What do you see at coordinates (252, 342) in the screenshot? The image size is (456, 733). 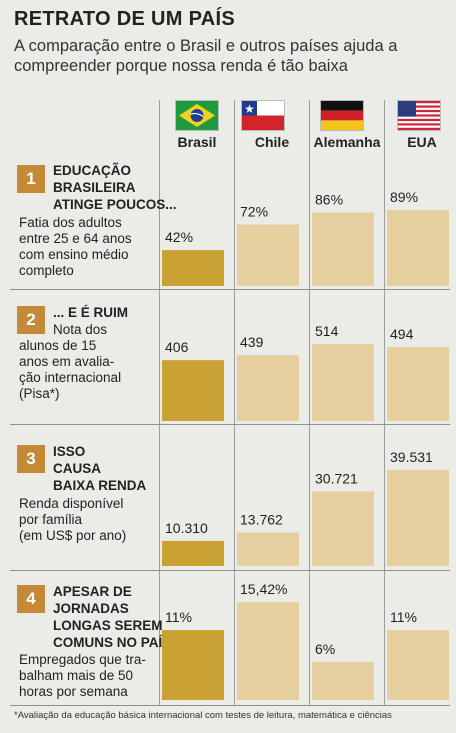 I see `bar-value-label: 439` at bounding box center [252, 342].